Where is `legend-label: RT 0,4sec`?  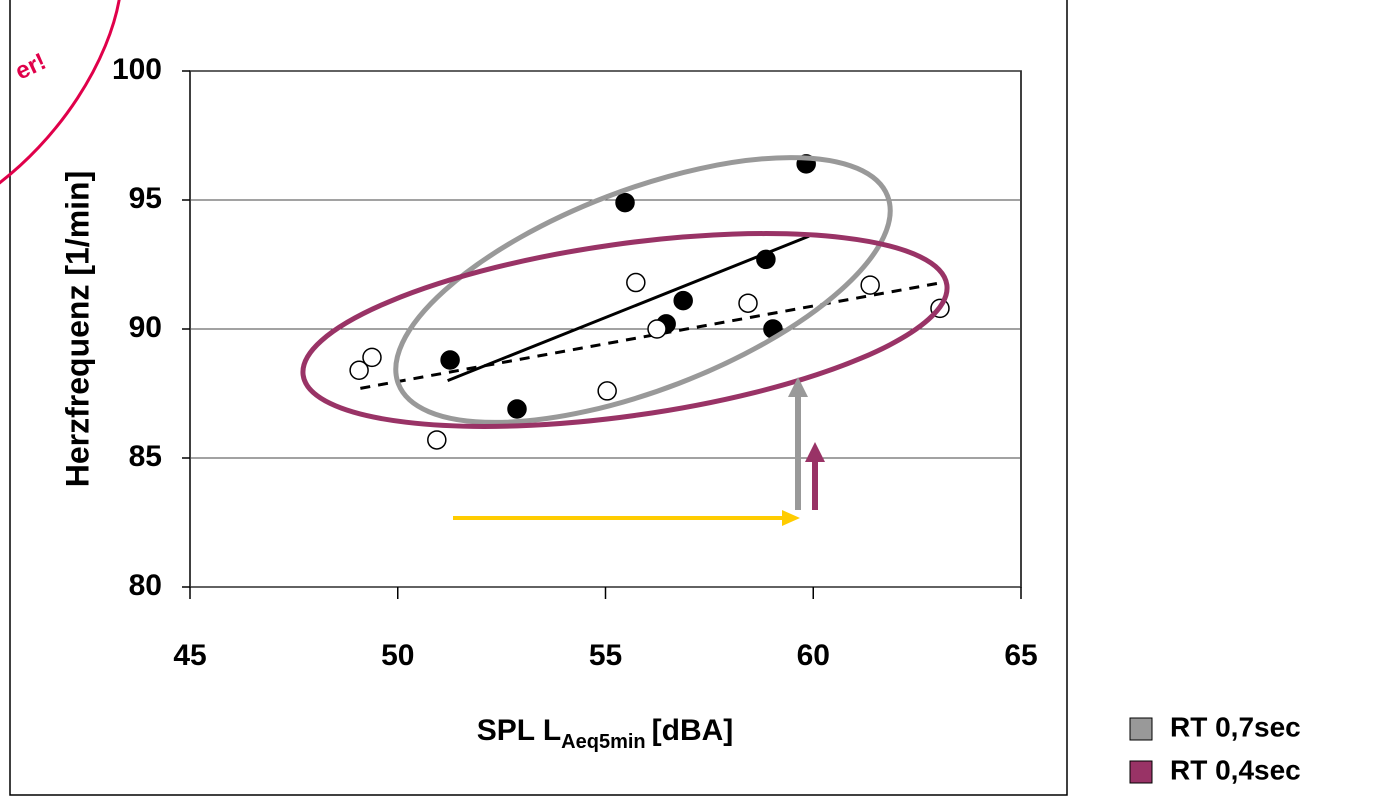
legend-label: RT 0,4sec is located at coordinates (1235, 769).